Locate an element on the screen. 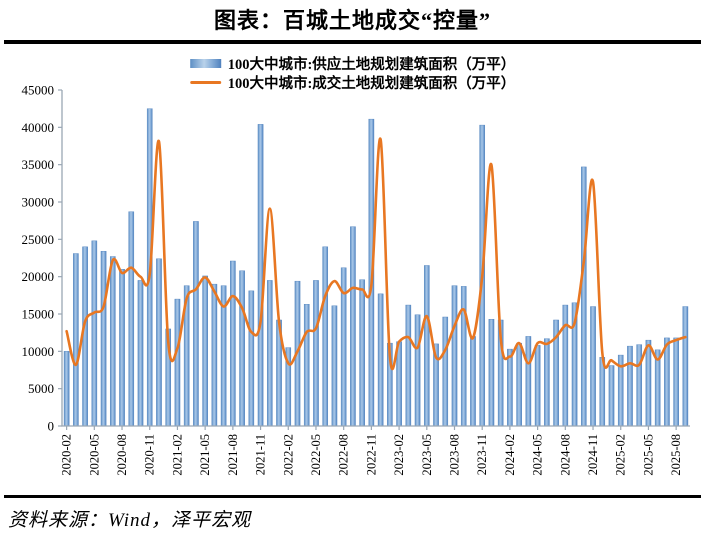 The image size is (705, 541). legend-label-supply: 100大中城市:供应土地规划建筑面积（万平） is located at coordinates (371, 65).